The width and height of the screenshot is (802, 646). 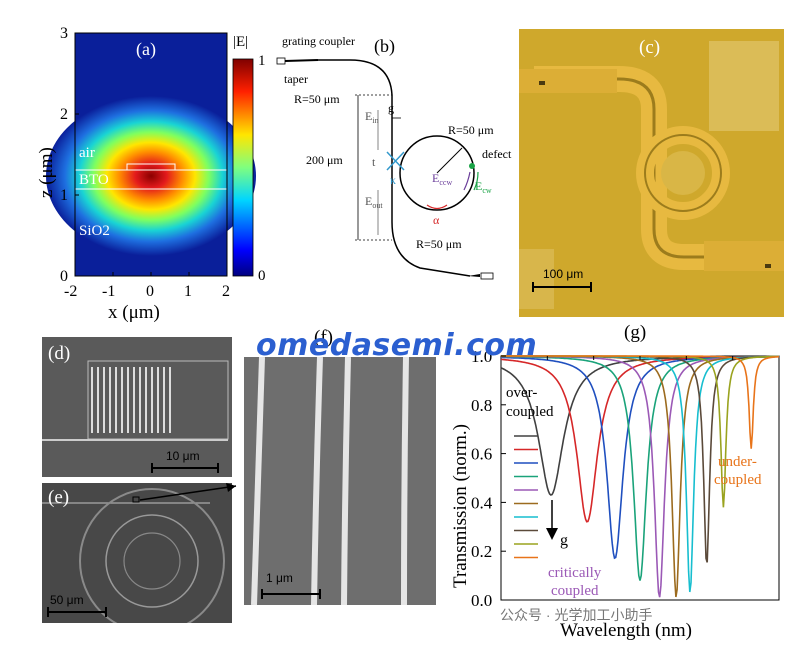 What do you see at coordinates (137, 553) in the screenshot?
I see `panel-e-sem: (e) 50 μm` at bounding box center [137, 553].